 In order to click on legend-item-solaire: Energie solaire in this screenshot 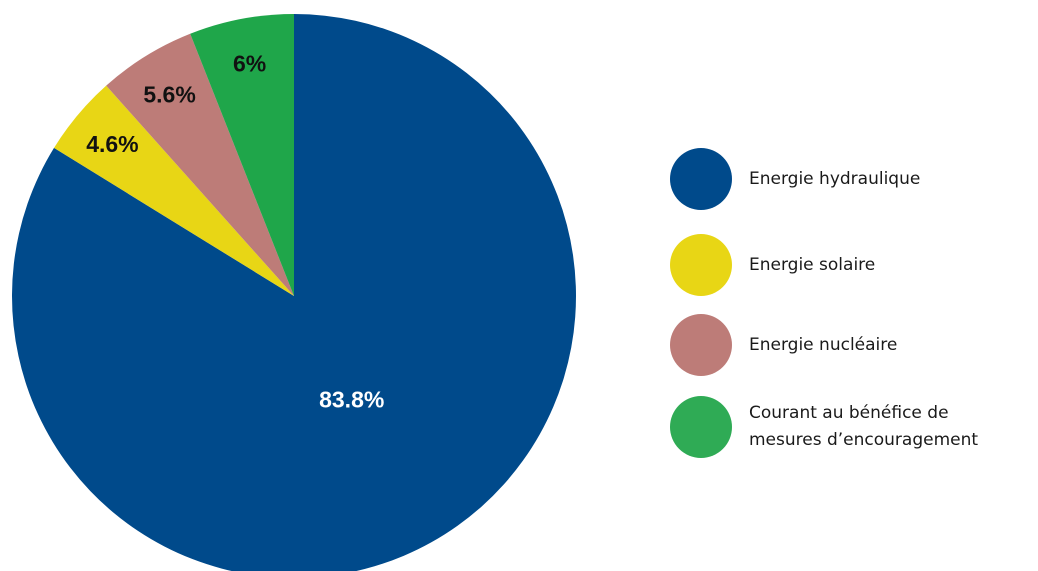, I will do `click(772, 265)`.